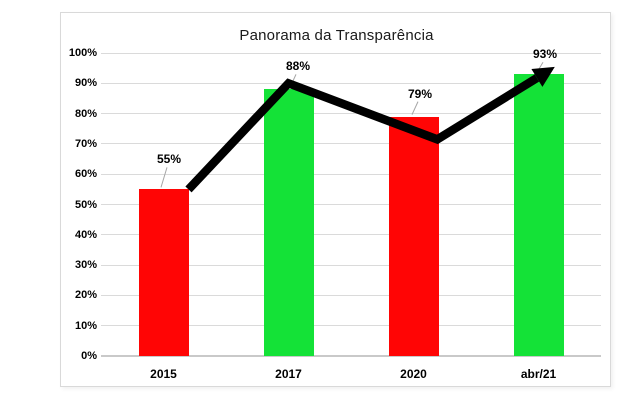 This screenshot has width=643, height=407. Describe the element at coordinates (288, 374) in the screenshot. I see `x-axis-label-2017: 2017` at that location.